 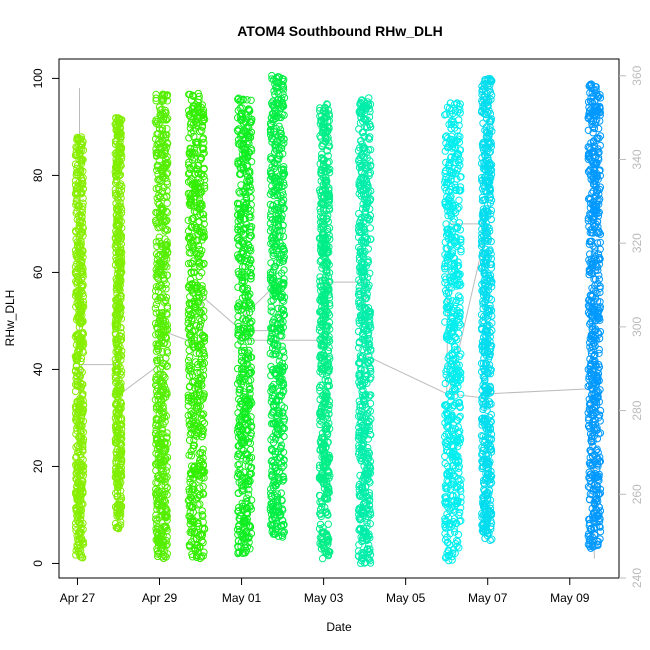 What do you see at coordinates (453, 332) in the screenshot?
I see `point-cluster` at bounding box center [453, 332].